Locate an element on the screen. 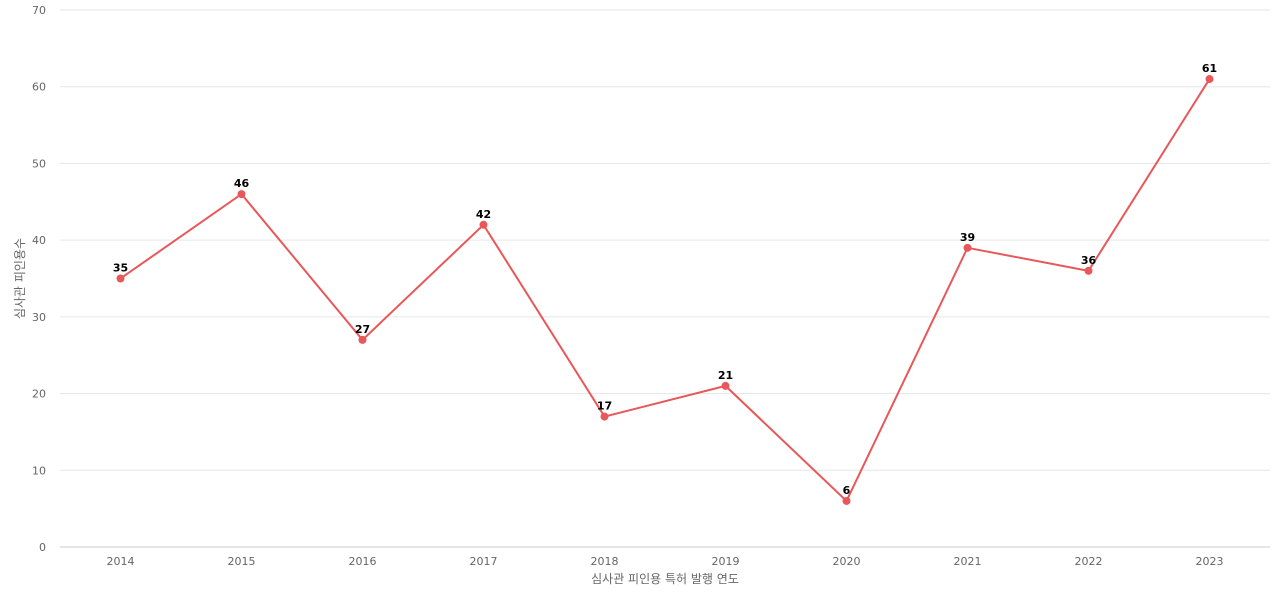  x-tick-label: 2016 is located at coordinates (363, 561).